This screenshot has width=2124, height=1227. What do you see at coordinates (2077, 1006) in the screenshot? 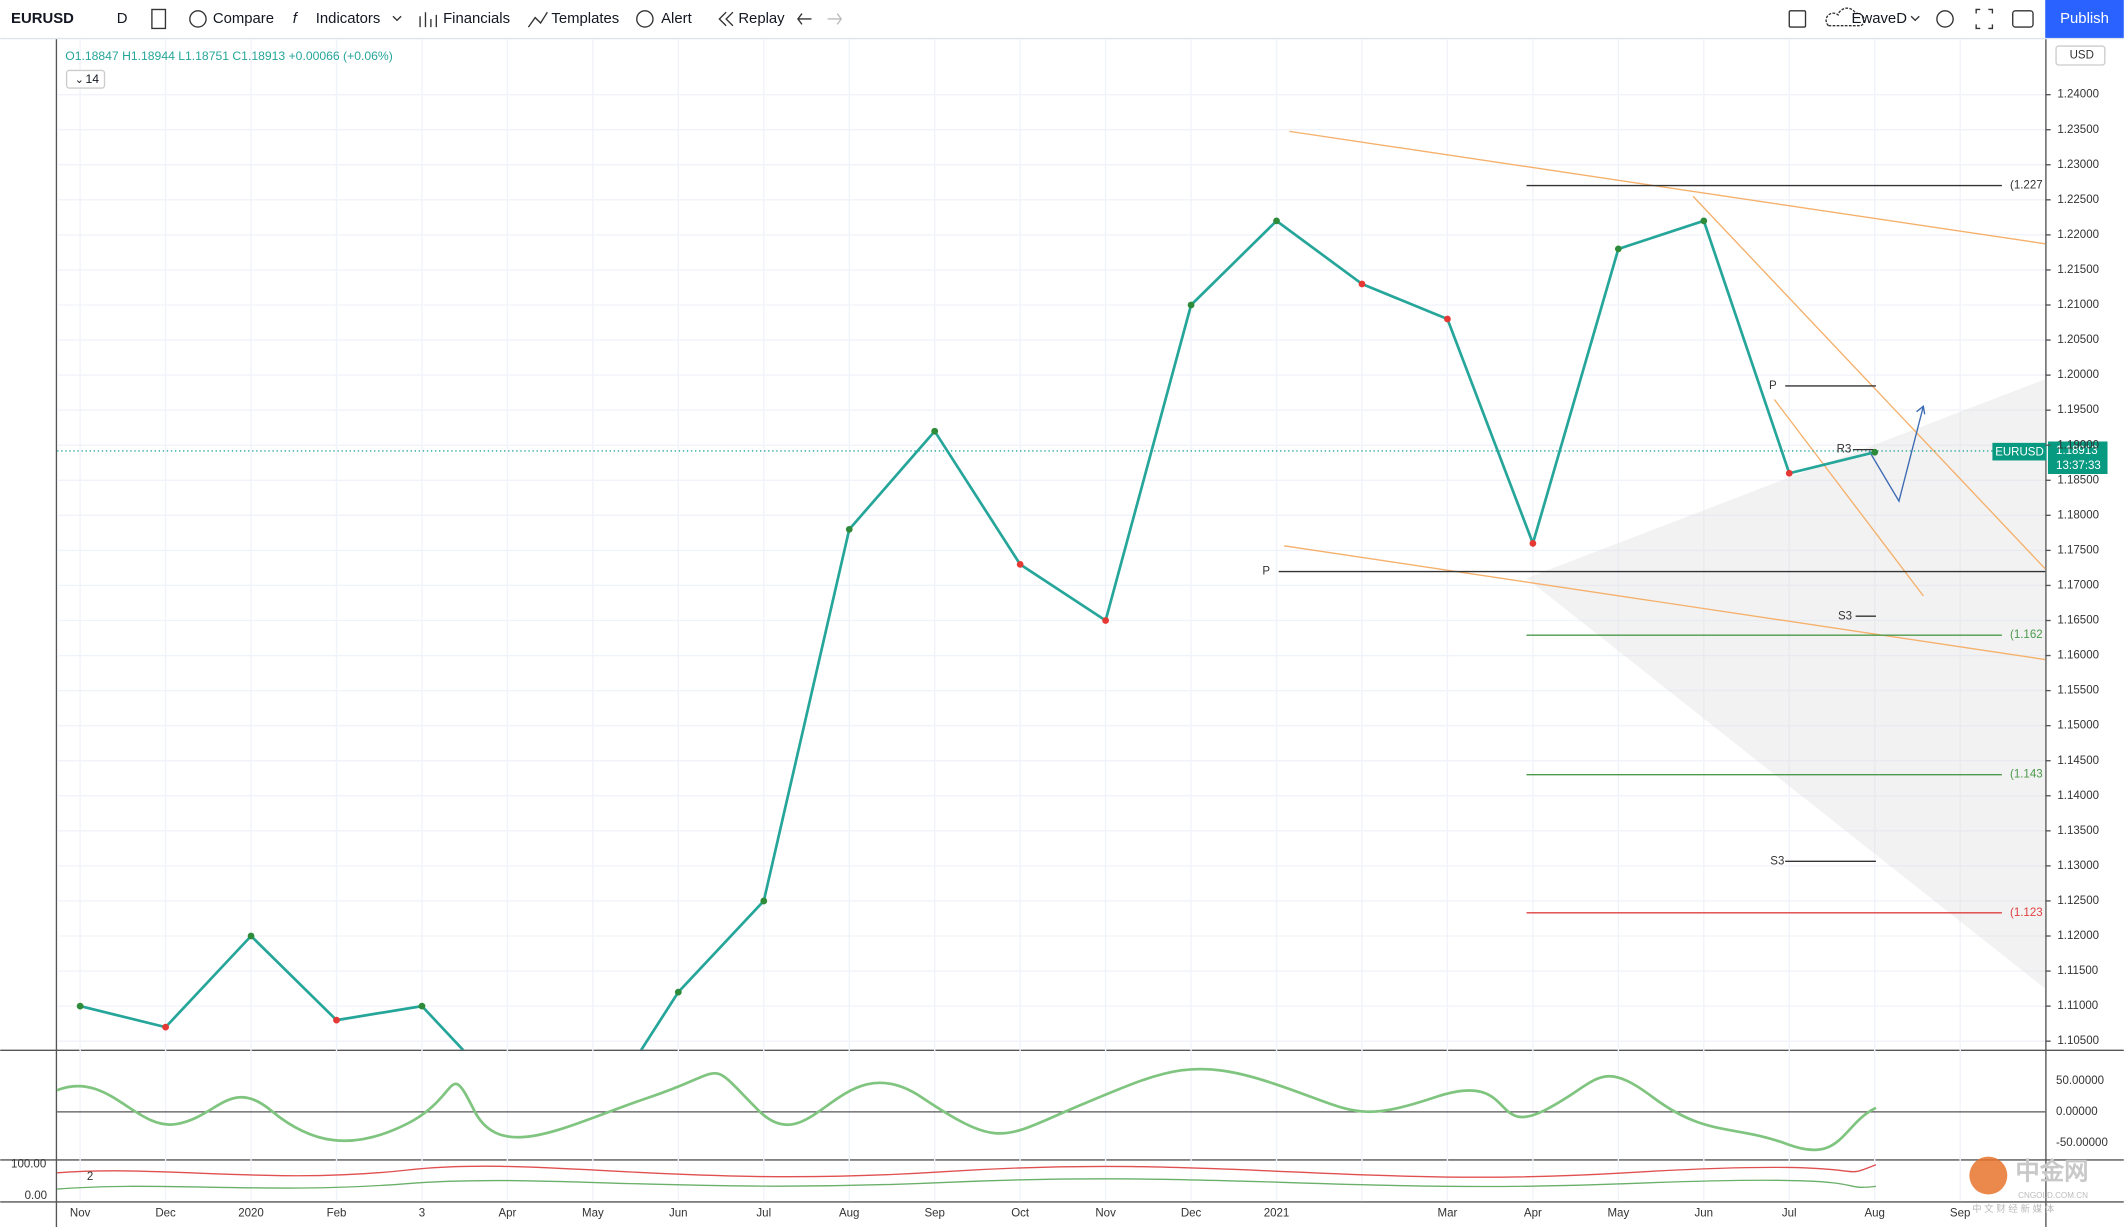
I see `y-tick-label: 1.11000` at bounding box center [2077, 1006].